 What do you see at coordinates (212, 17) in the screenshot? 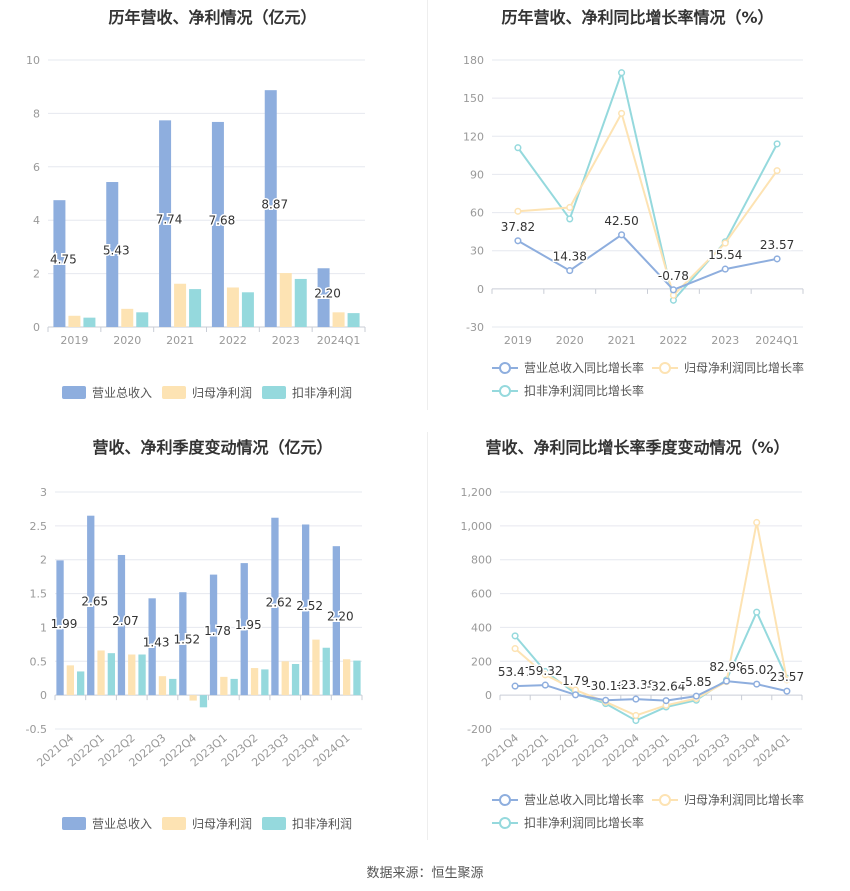
I see `chart-title: 历年营收、净利情况（亿元）` at bounding box center [212, 17].